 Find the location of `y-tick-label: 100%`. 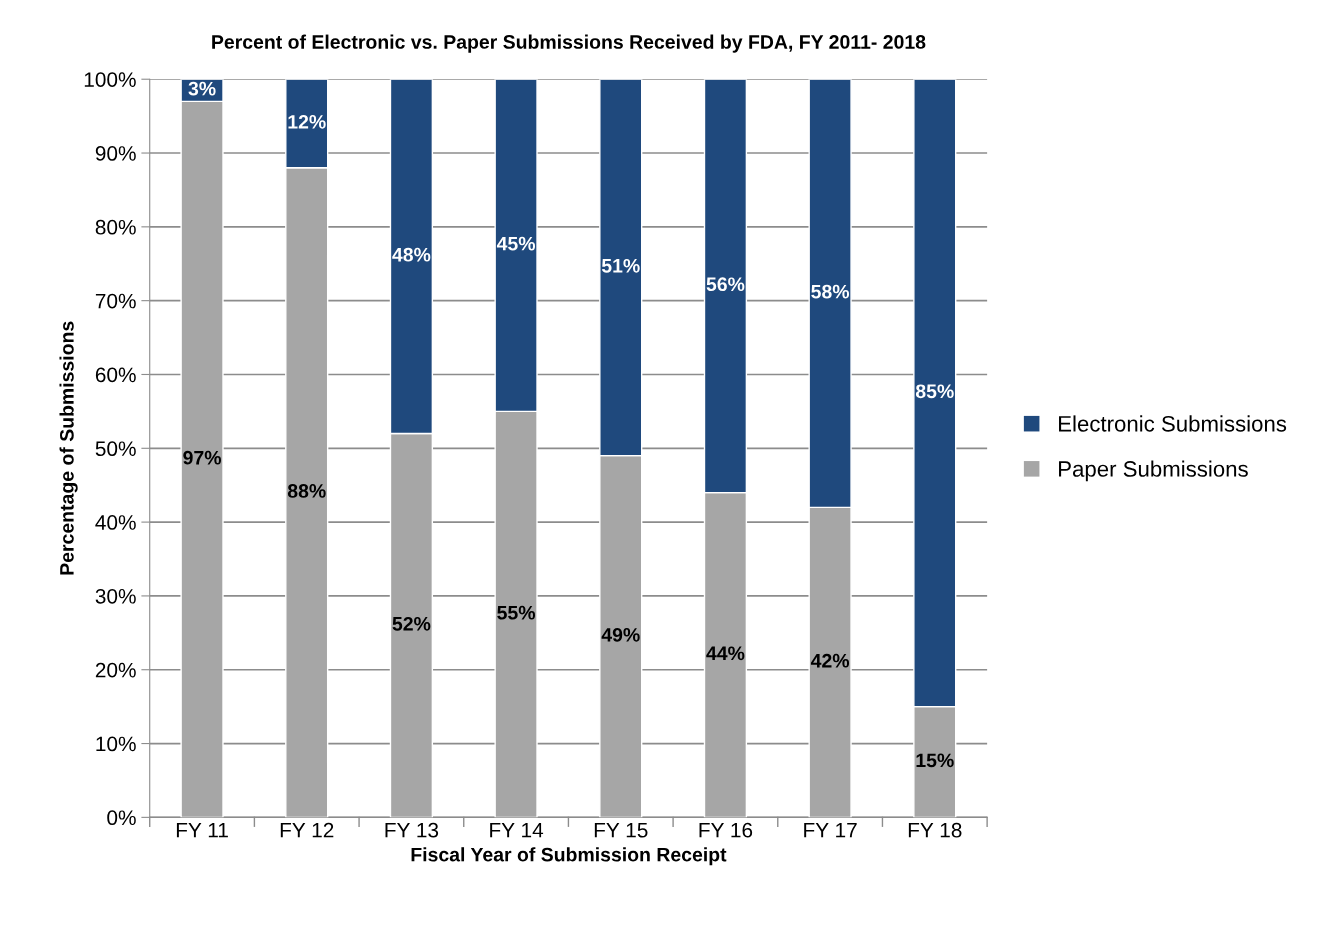

y-tick-label: 100% is located at coordinates (110, 79).